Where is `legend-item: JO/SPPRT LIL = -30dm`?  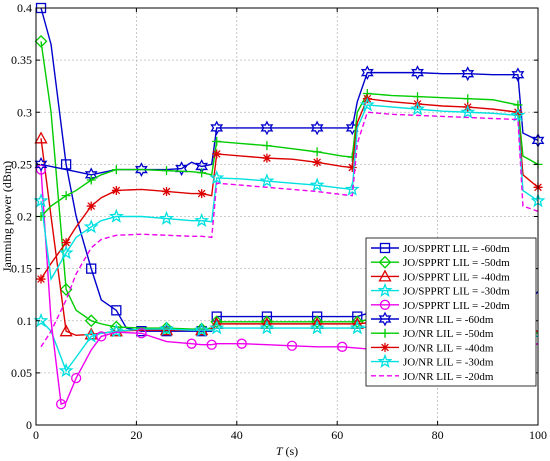 legend-item: JO/SPPRT LIL = -30dm is located at coordinates (440, 290).